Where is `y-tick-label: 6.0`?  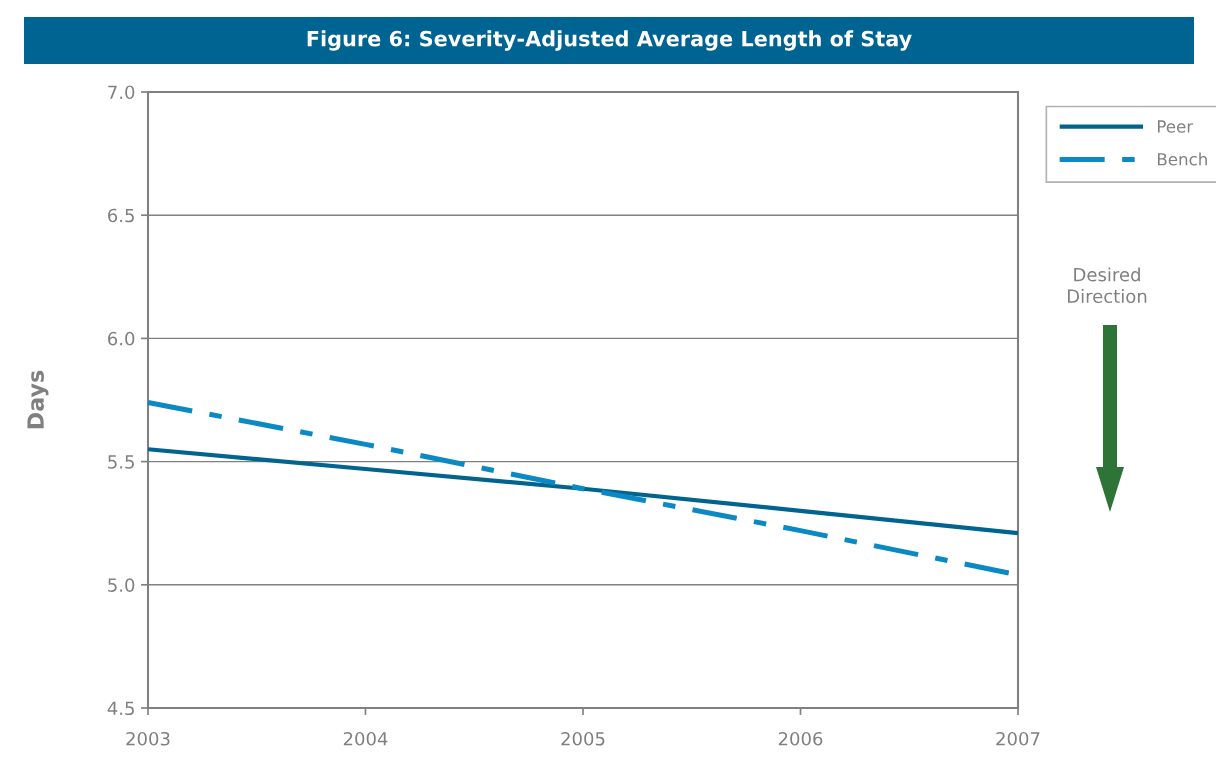 y-tick-label: 6.0 is located at coordinates (121, 338).